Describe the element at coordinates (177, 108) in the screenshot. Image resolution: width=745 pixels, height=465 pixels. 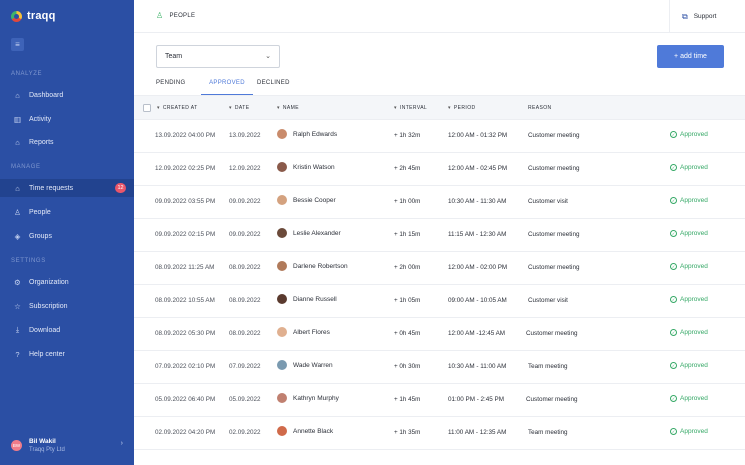
I see `column-created-at: ▾ CREATED AT` at that location.